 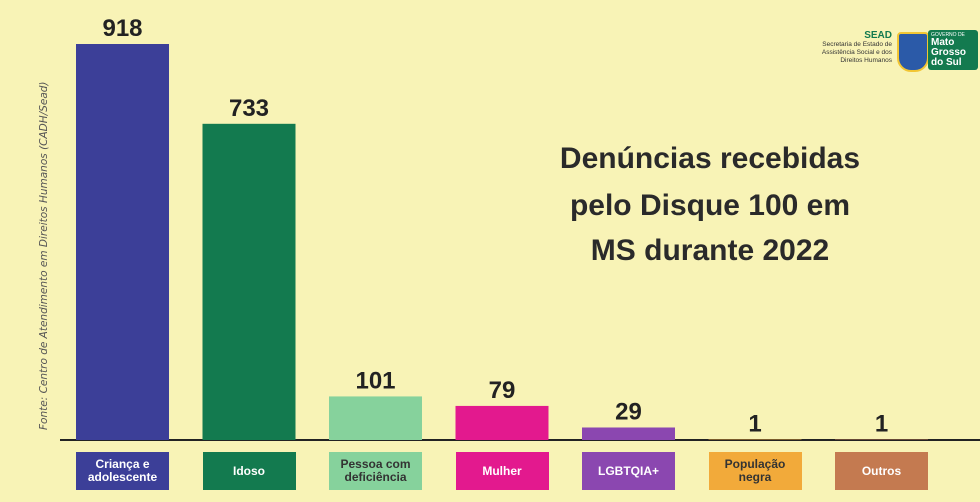 What do you see at coordinates (502, 390) in the screenshot?
I see `value-label: 79` at bounding box center [502, 390].